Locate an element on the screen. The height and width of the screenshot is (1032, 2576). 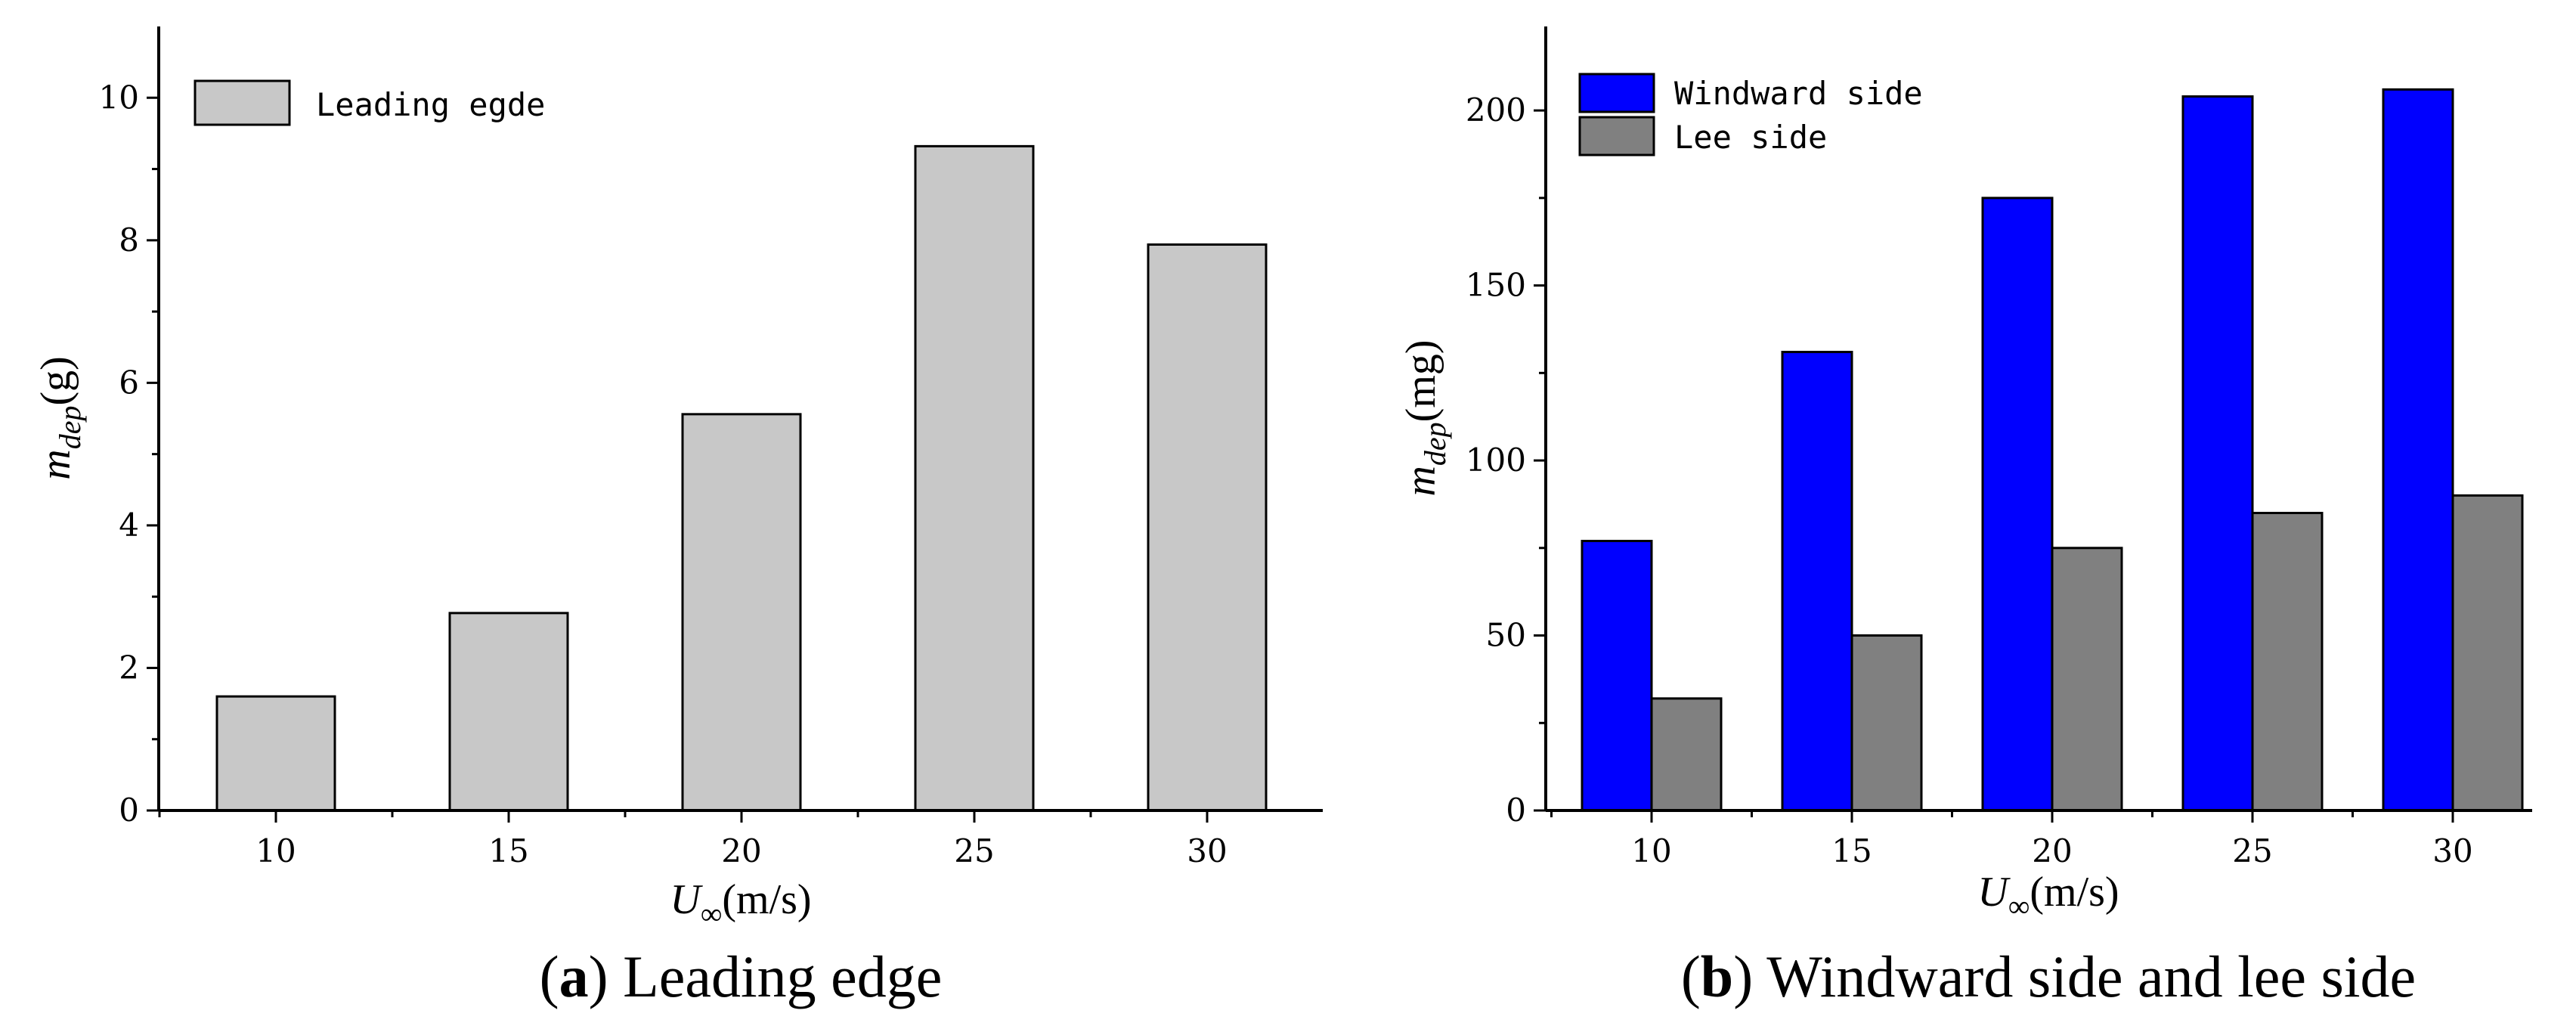
panel-b-y-tick-label: 100 is located at coordinates (1496, 460).